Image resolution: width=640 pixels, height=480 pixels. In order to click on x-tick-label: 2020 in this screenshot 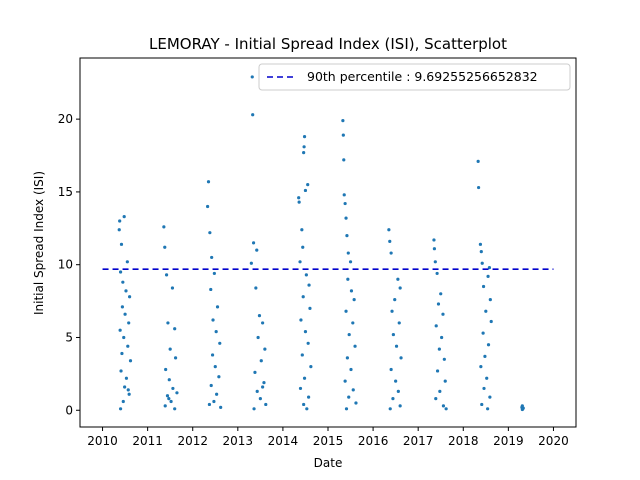, I will do `click(553, 441)`.